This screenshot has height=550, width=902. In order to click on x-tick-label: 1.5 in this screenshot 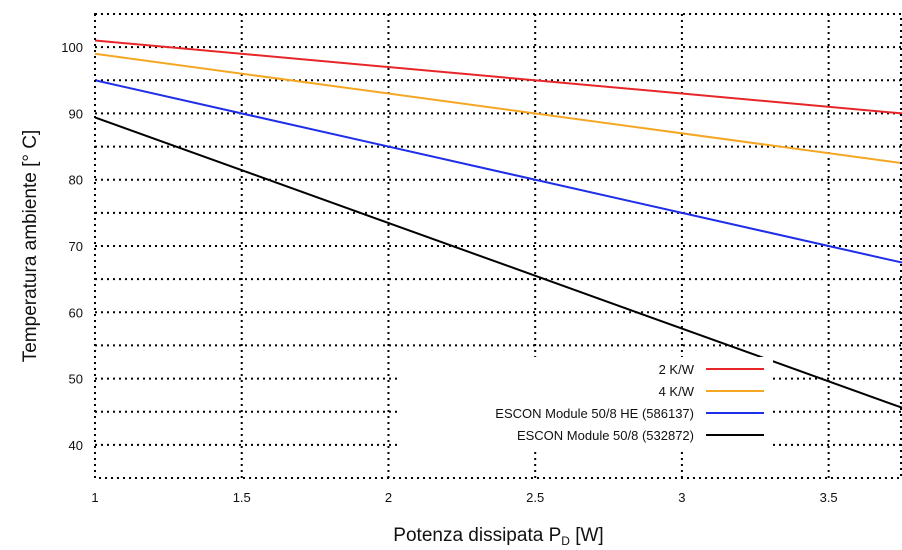, I will do `click(242, 497)`.